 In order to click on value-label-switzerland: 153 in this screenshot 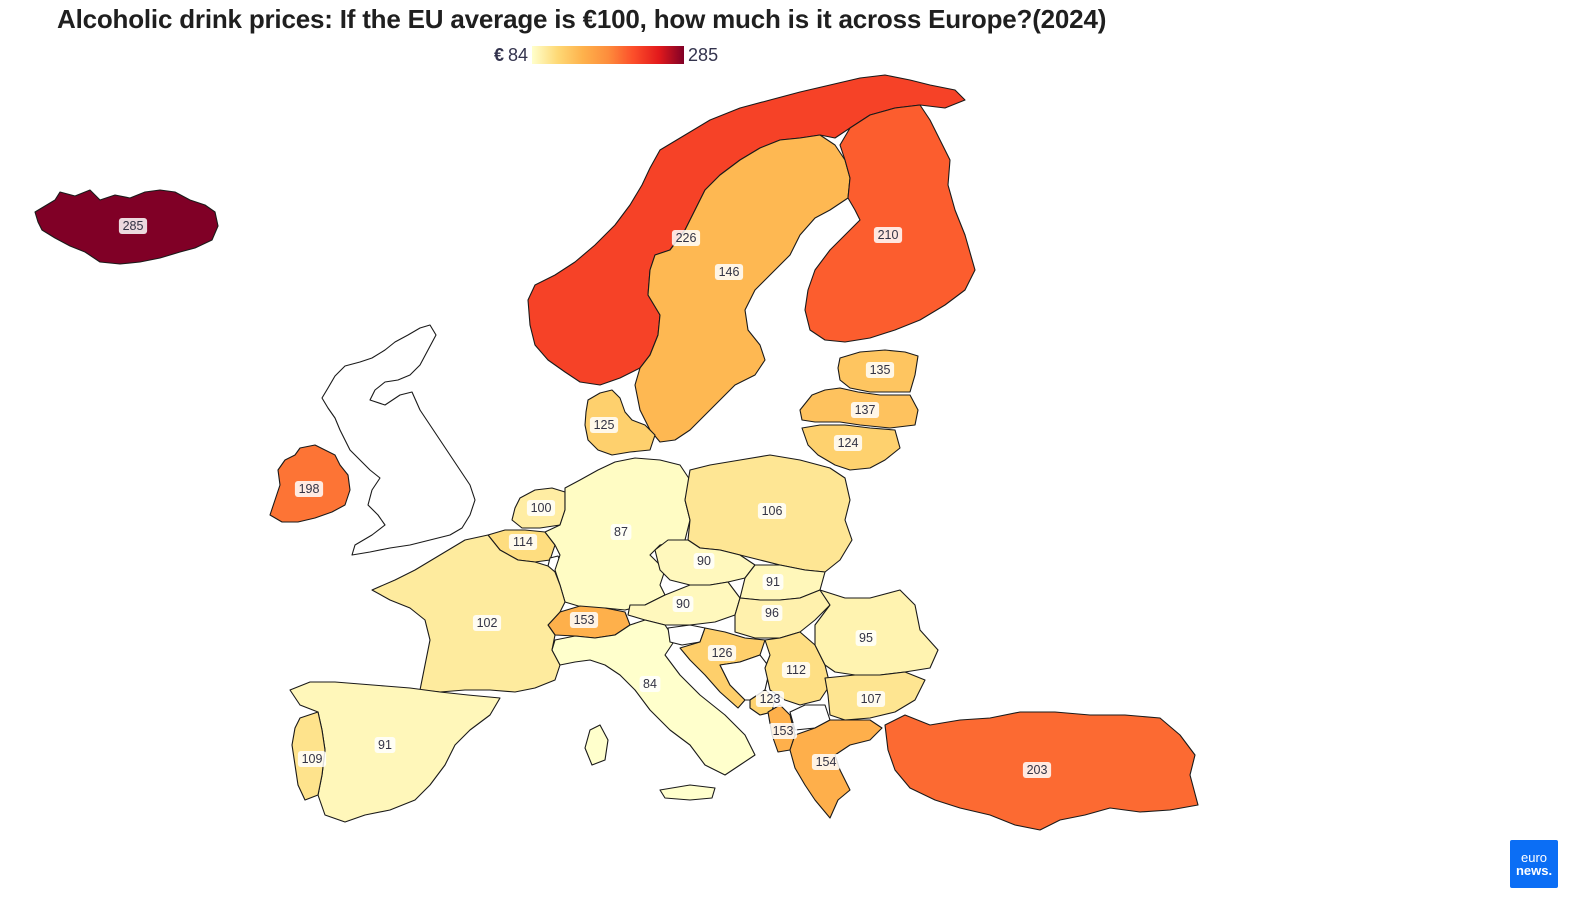, I will do `click(584, 620)`.